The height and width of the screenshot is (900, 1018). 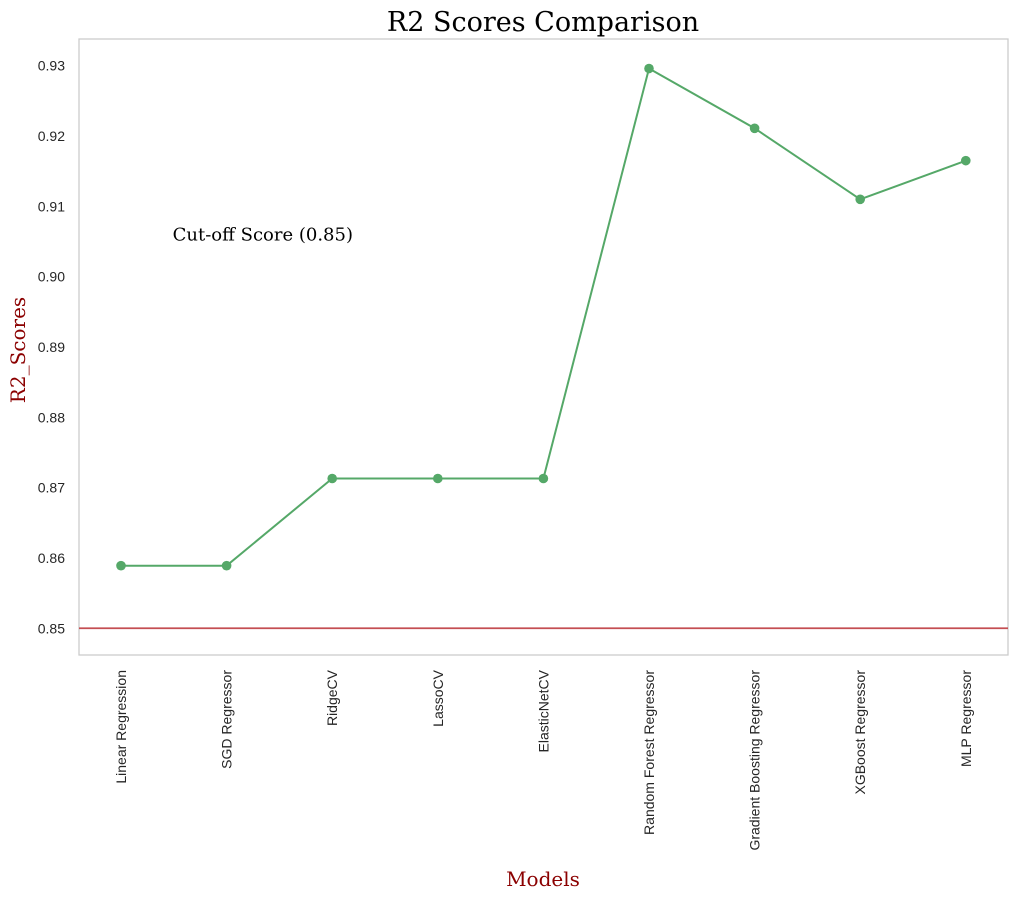 I want to click on x-tick-label: ElasticNetCV, so click(x=543, y=710).